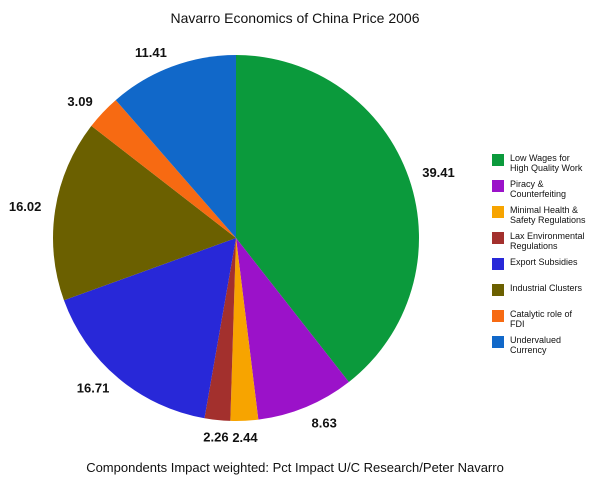  What do you see at coordinates (25, 206) in the screenshot?
I see `data-label: 16.02` at bounding box center [25, 206].